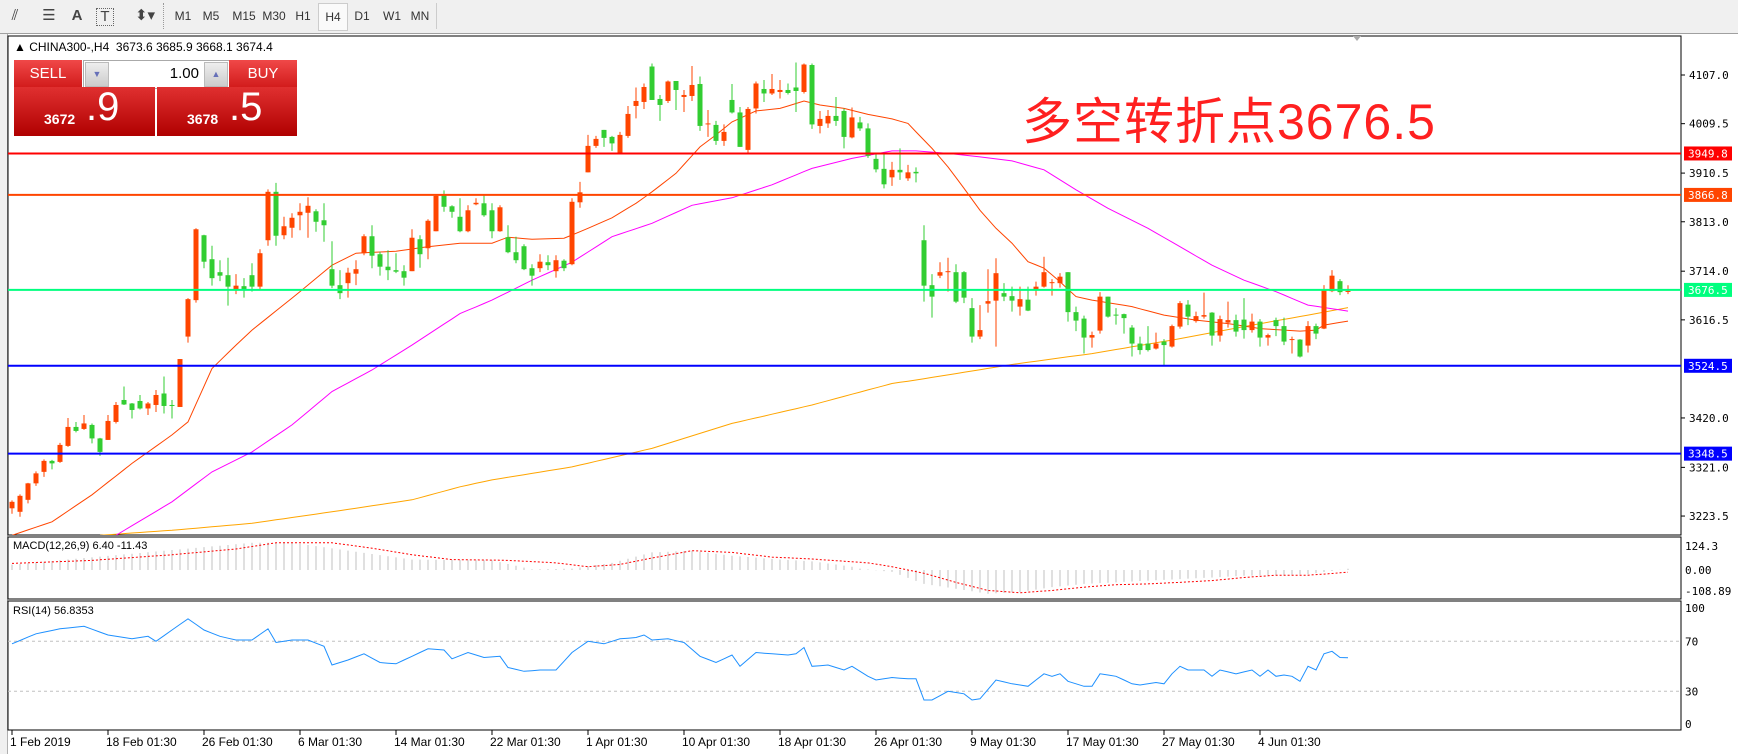 The width and height of the screenshot is (1738, 754). Describe the element at coordinates (1708, 591) in the screenshot. I see `macd-tick-label: -108.89` at that location.